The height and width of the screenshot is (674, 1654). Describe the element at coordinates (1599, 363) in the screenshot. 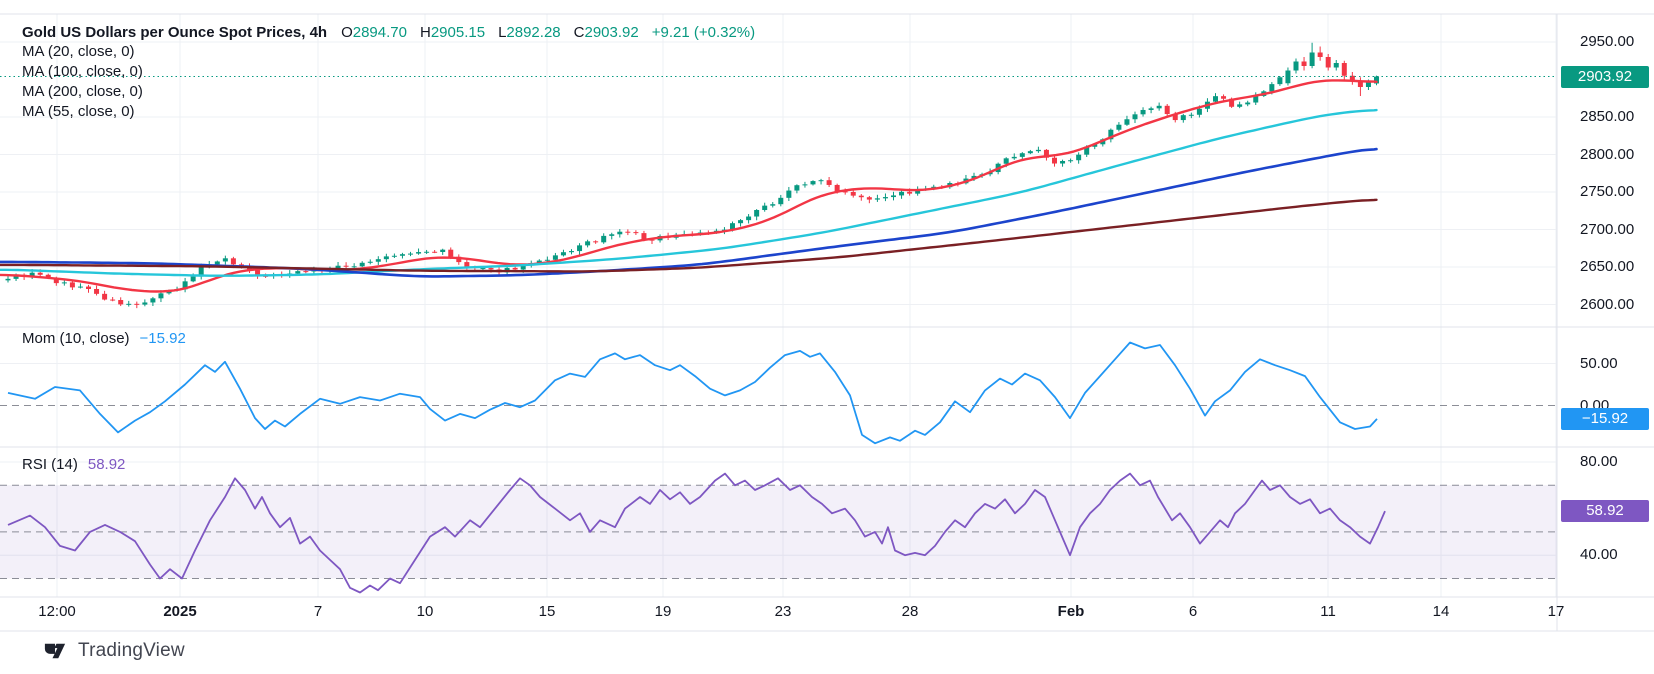

I see `momentum-tick-label: 50.00` at that location.